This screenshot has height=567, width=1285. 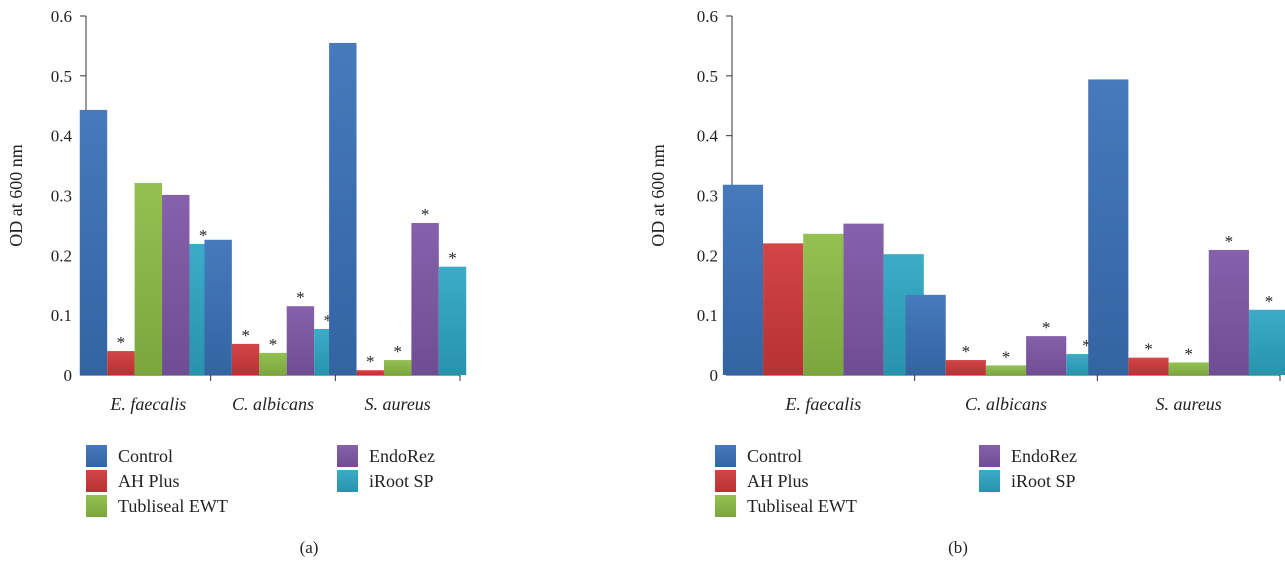 I want to click on panel-label: (b), so click(x=958, y=547).